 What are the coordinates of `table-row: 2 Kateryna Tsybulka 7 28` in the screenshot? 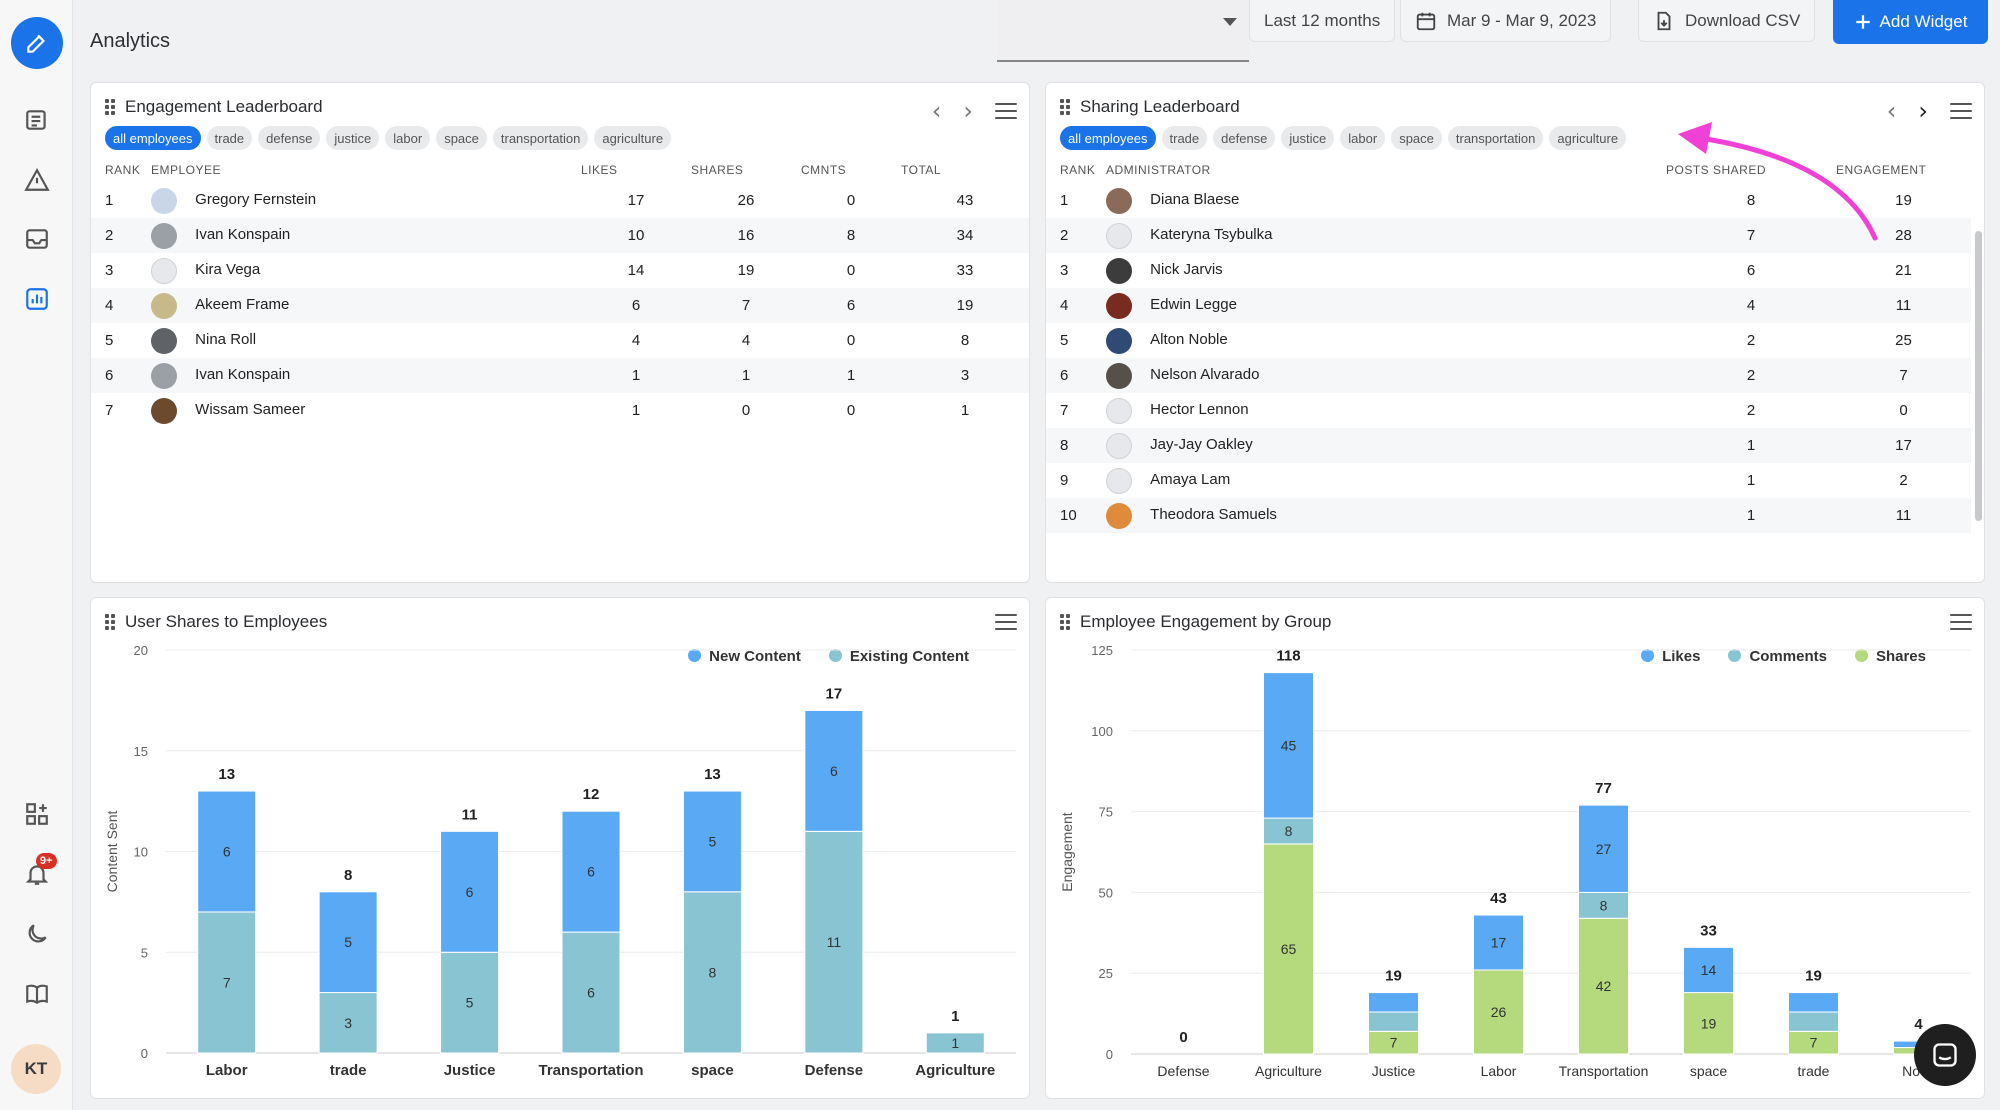 It's located at (1508, 235).